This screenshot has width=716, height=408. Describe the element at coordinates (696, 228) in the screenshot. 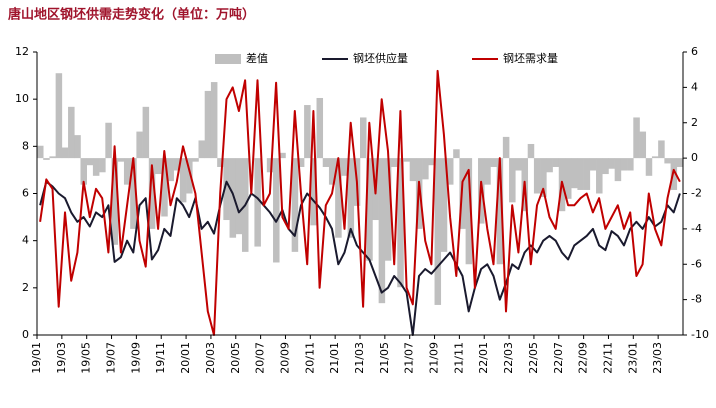

I see `y2-tick-label: -4` at that location.